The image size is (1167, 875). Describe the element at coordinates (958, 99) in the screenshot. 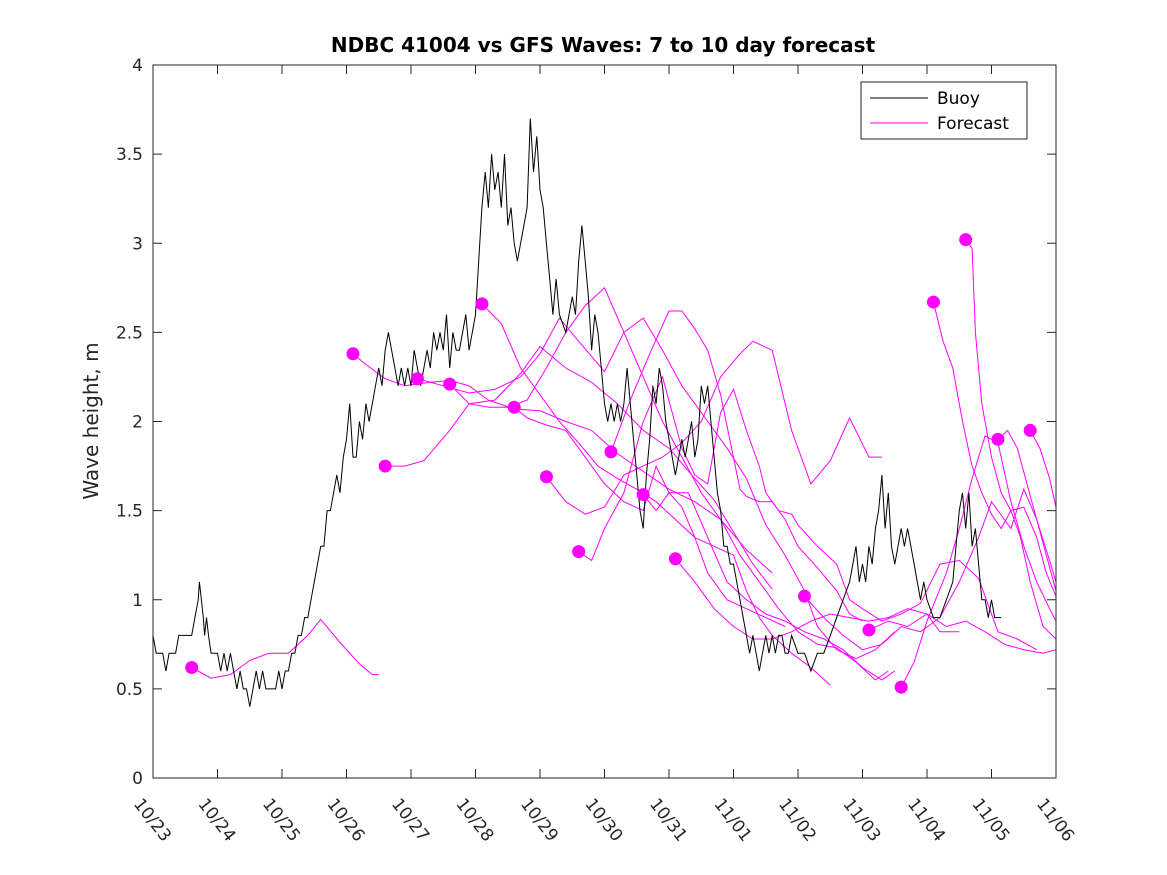

I see `legend-label-buoy: Buoy` at that location.